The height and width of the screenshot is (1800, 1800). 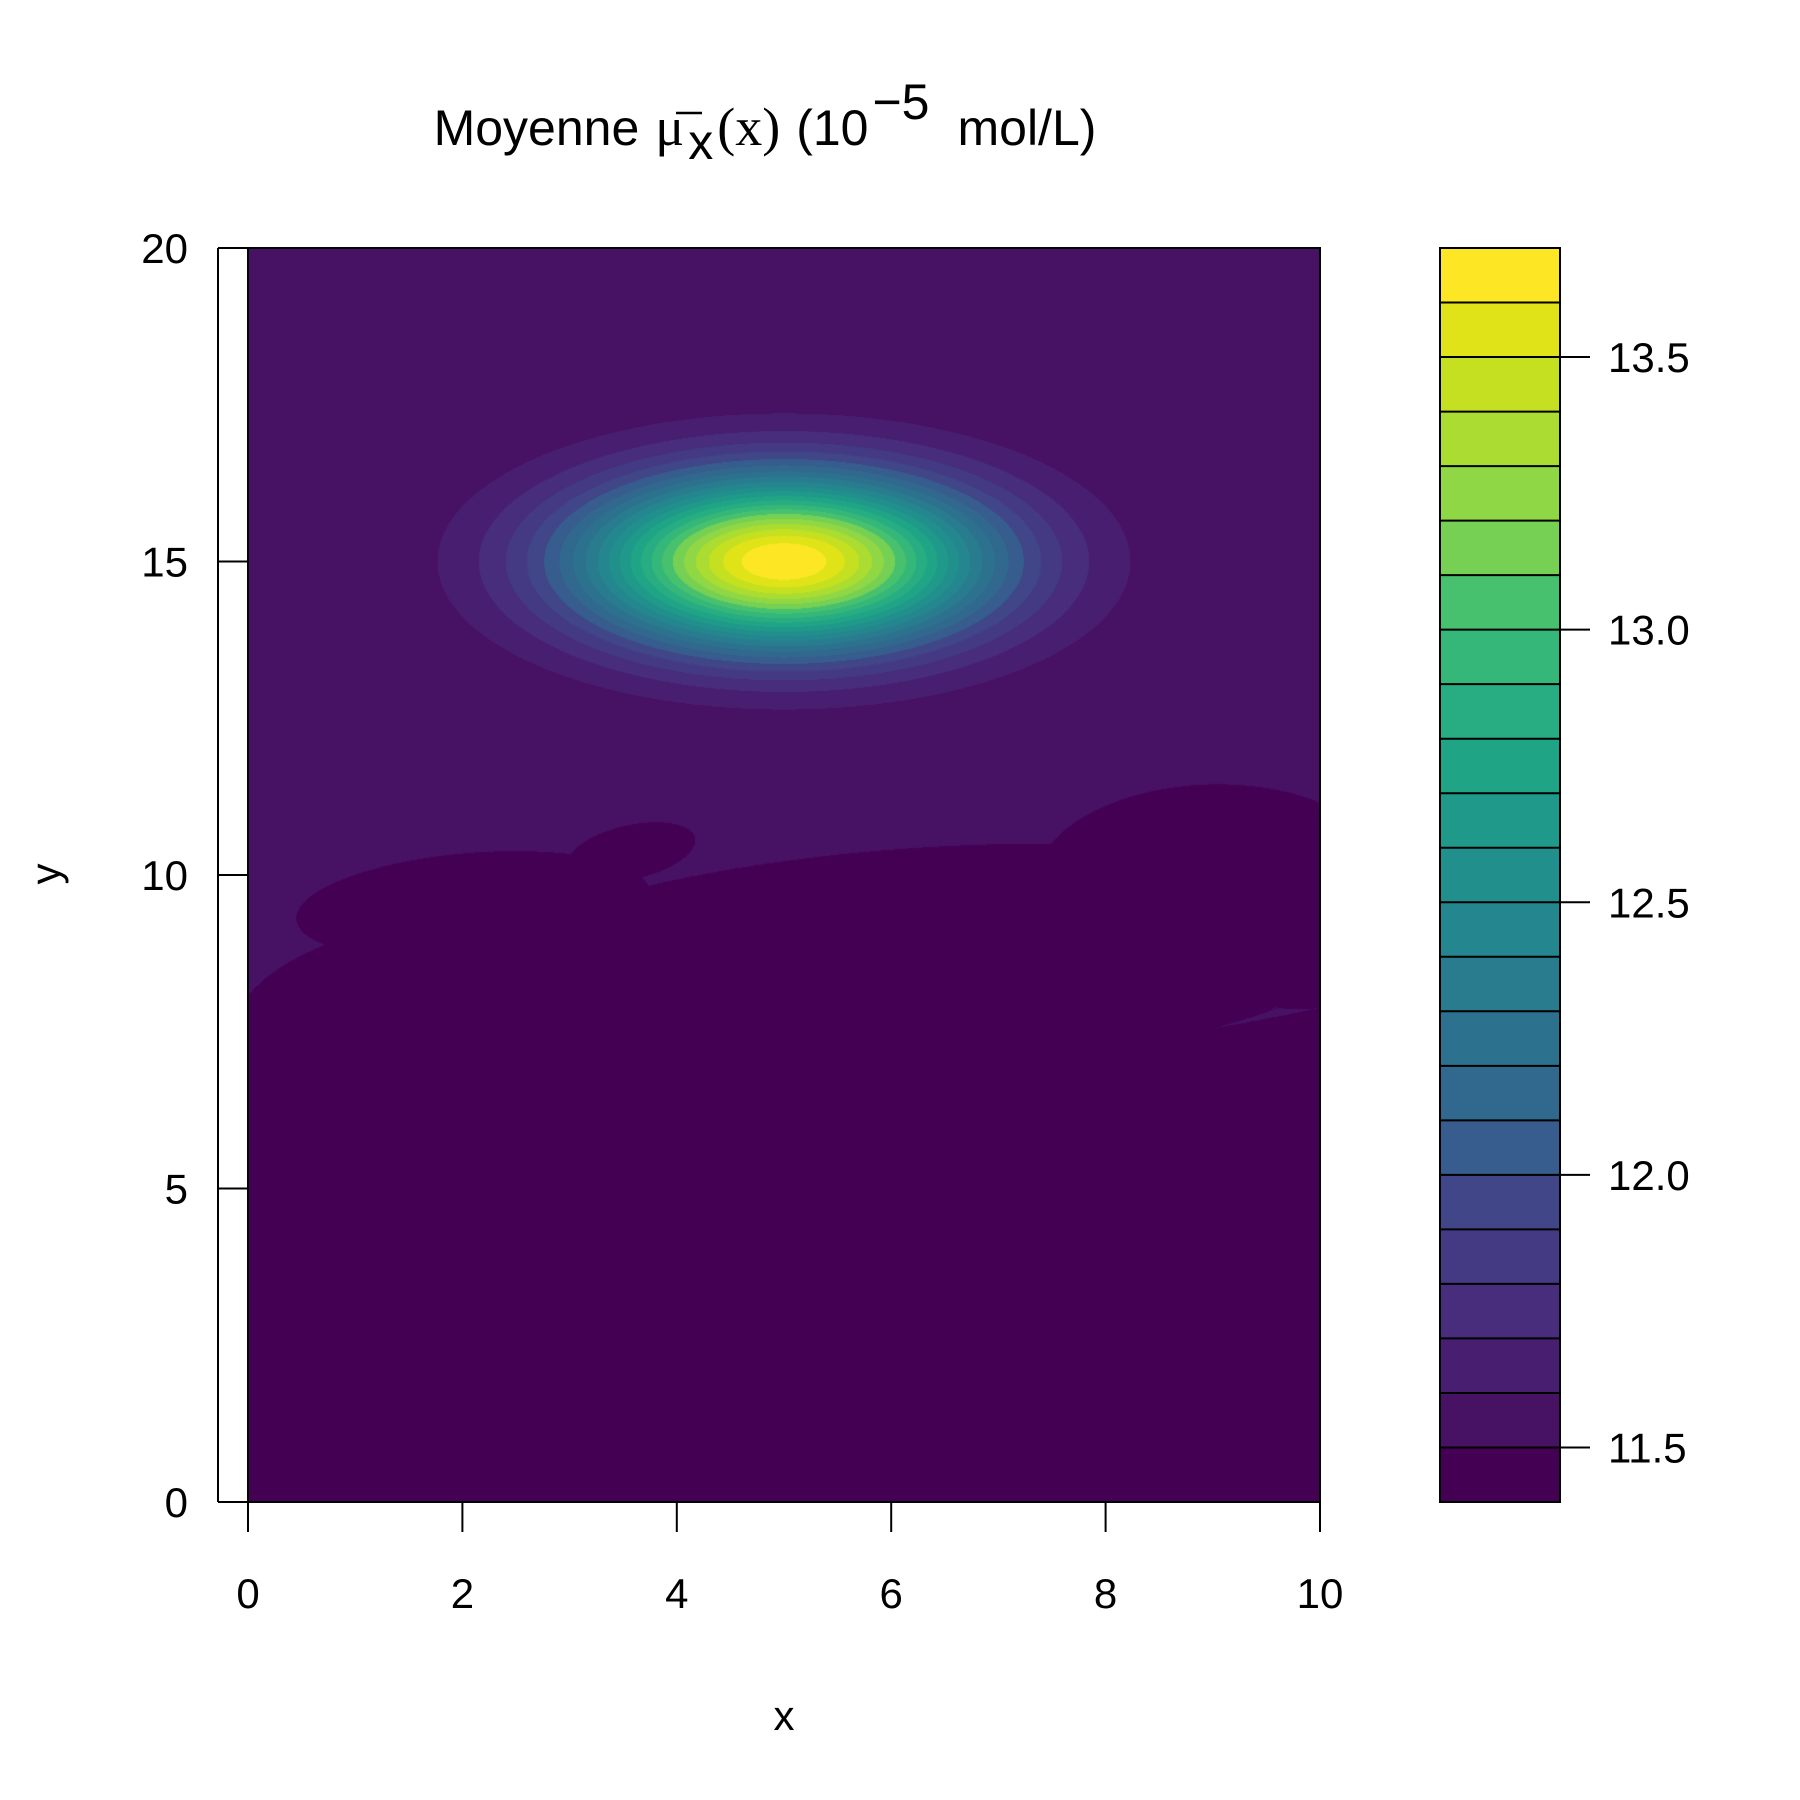 I want to click on colorbar-tick-label: 12.0, so click(x=1649, y=1175).